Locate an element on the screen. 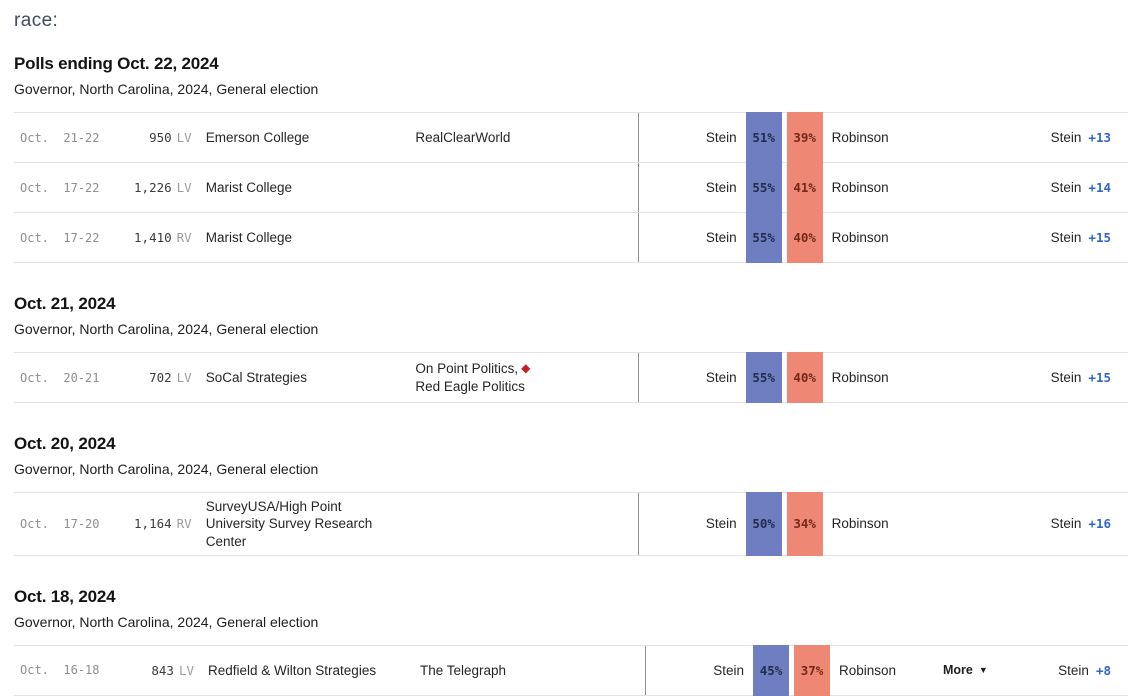 The height and width of the screenshot is (696, 1142). sample-size: 843 LV is located at coordinates (164, 670).